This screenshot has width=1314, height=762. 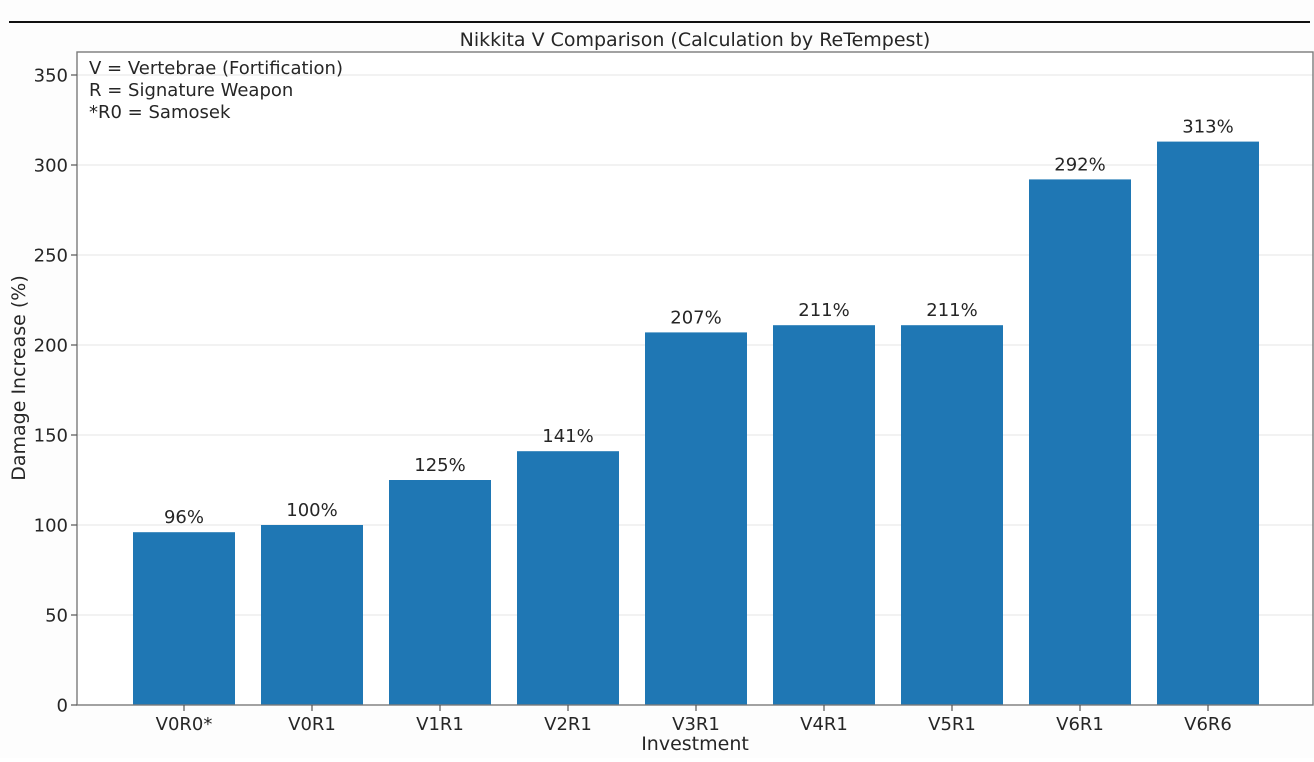 What do you see at coordinates (824, 515) in the screenshot?
I see `bar-v4r1` at bounding box center [824, 515].